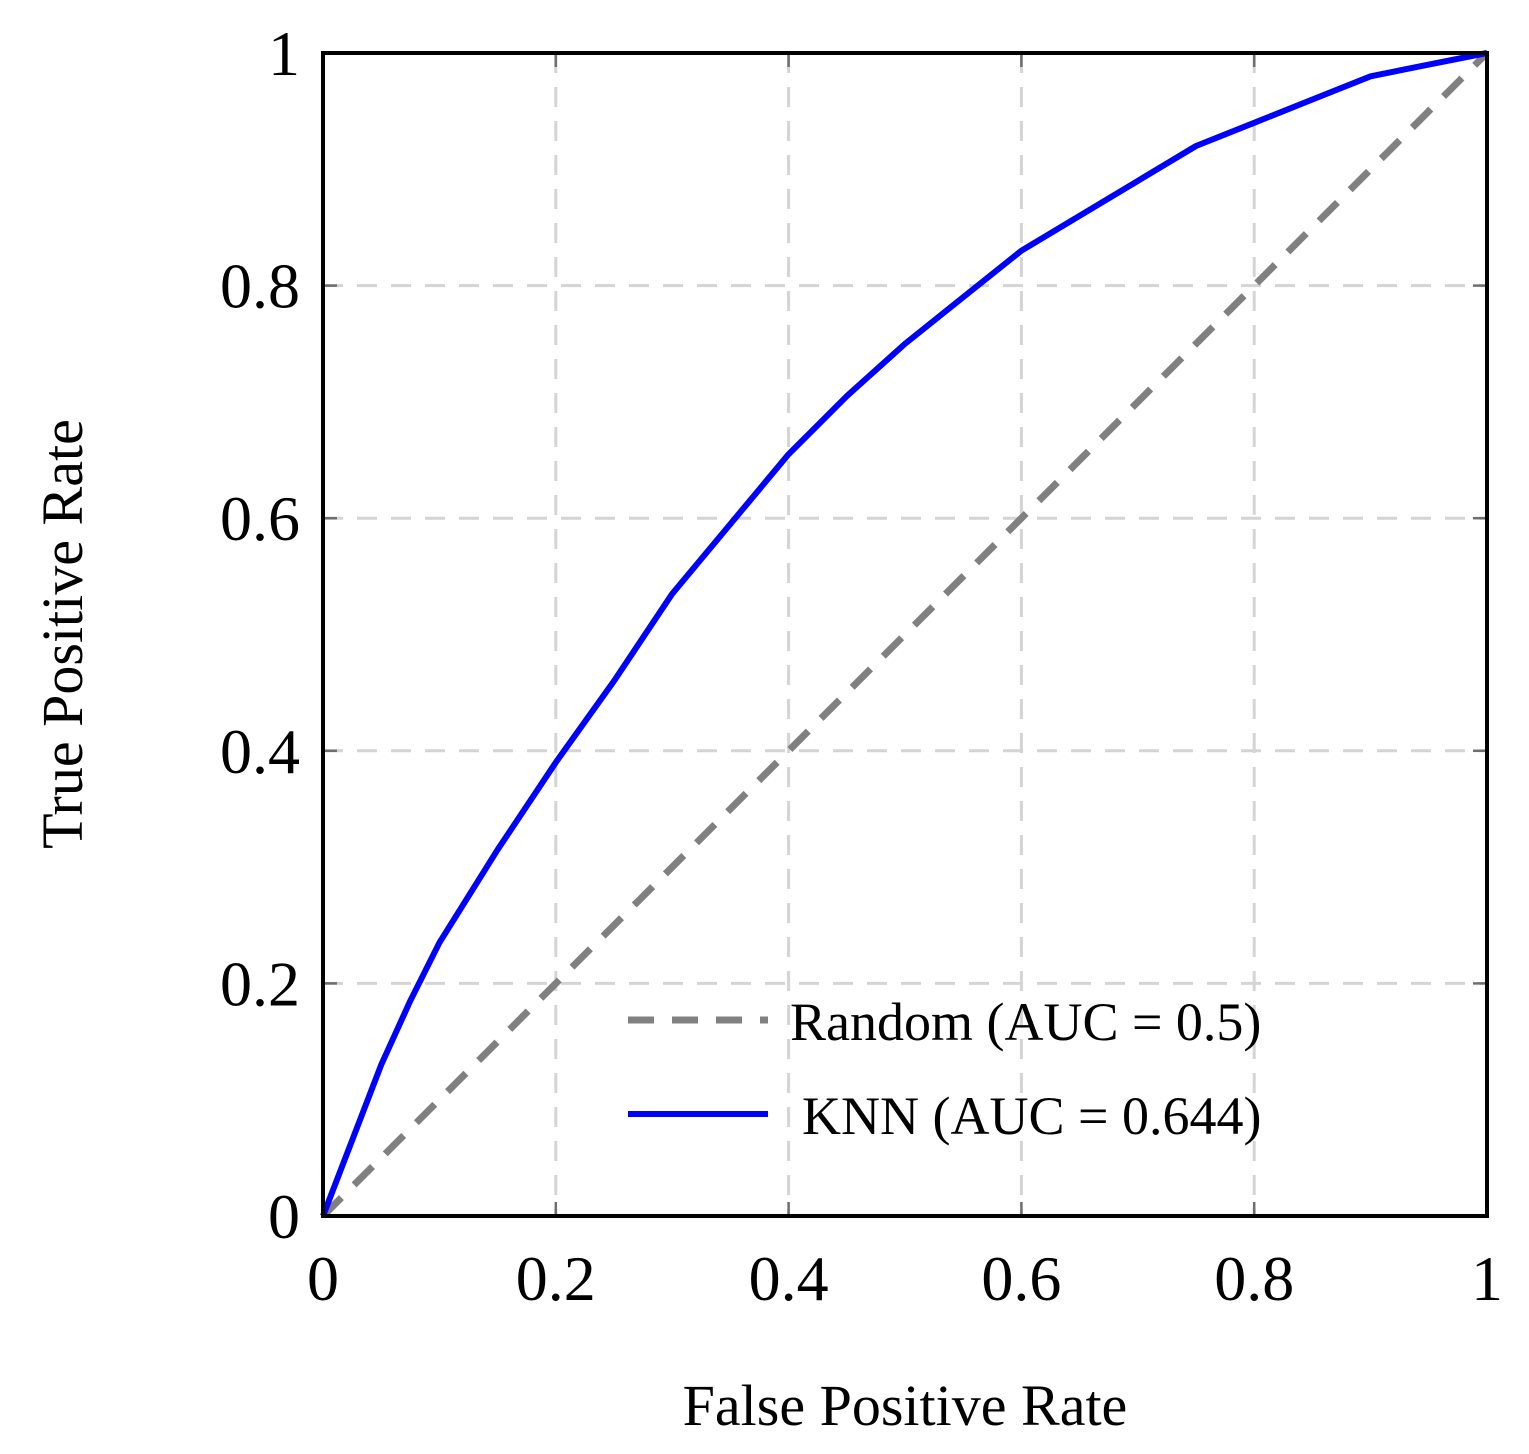  Describe the element at coordinates (1487, 1278) in the screenshot. I see `x-tick-label: 1` at that location.